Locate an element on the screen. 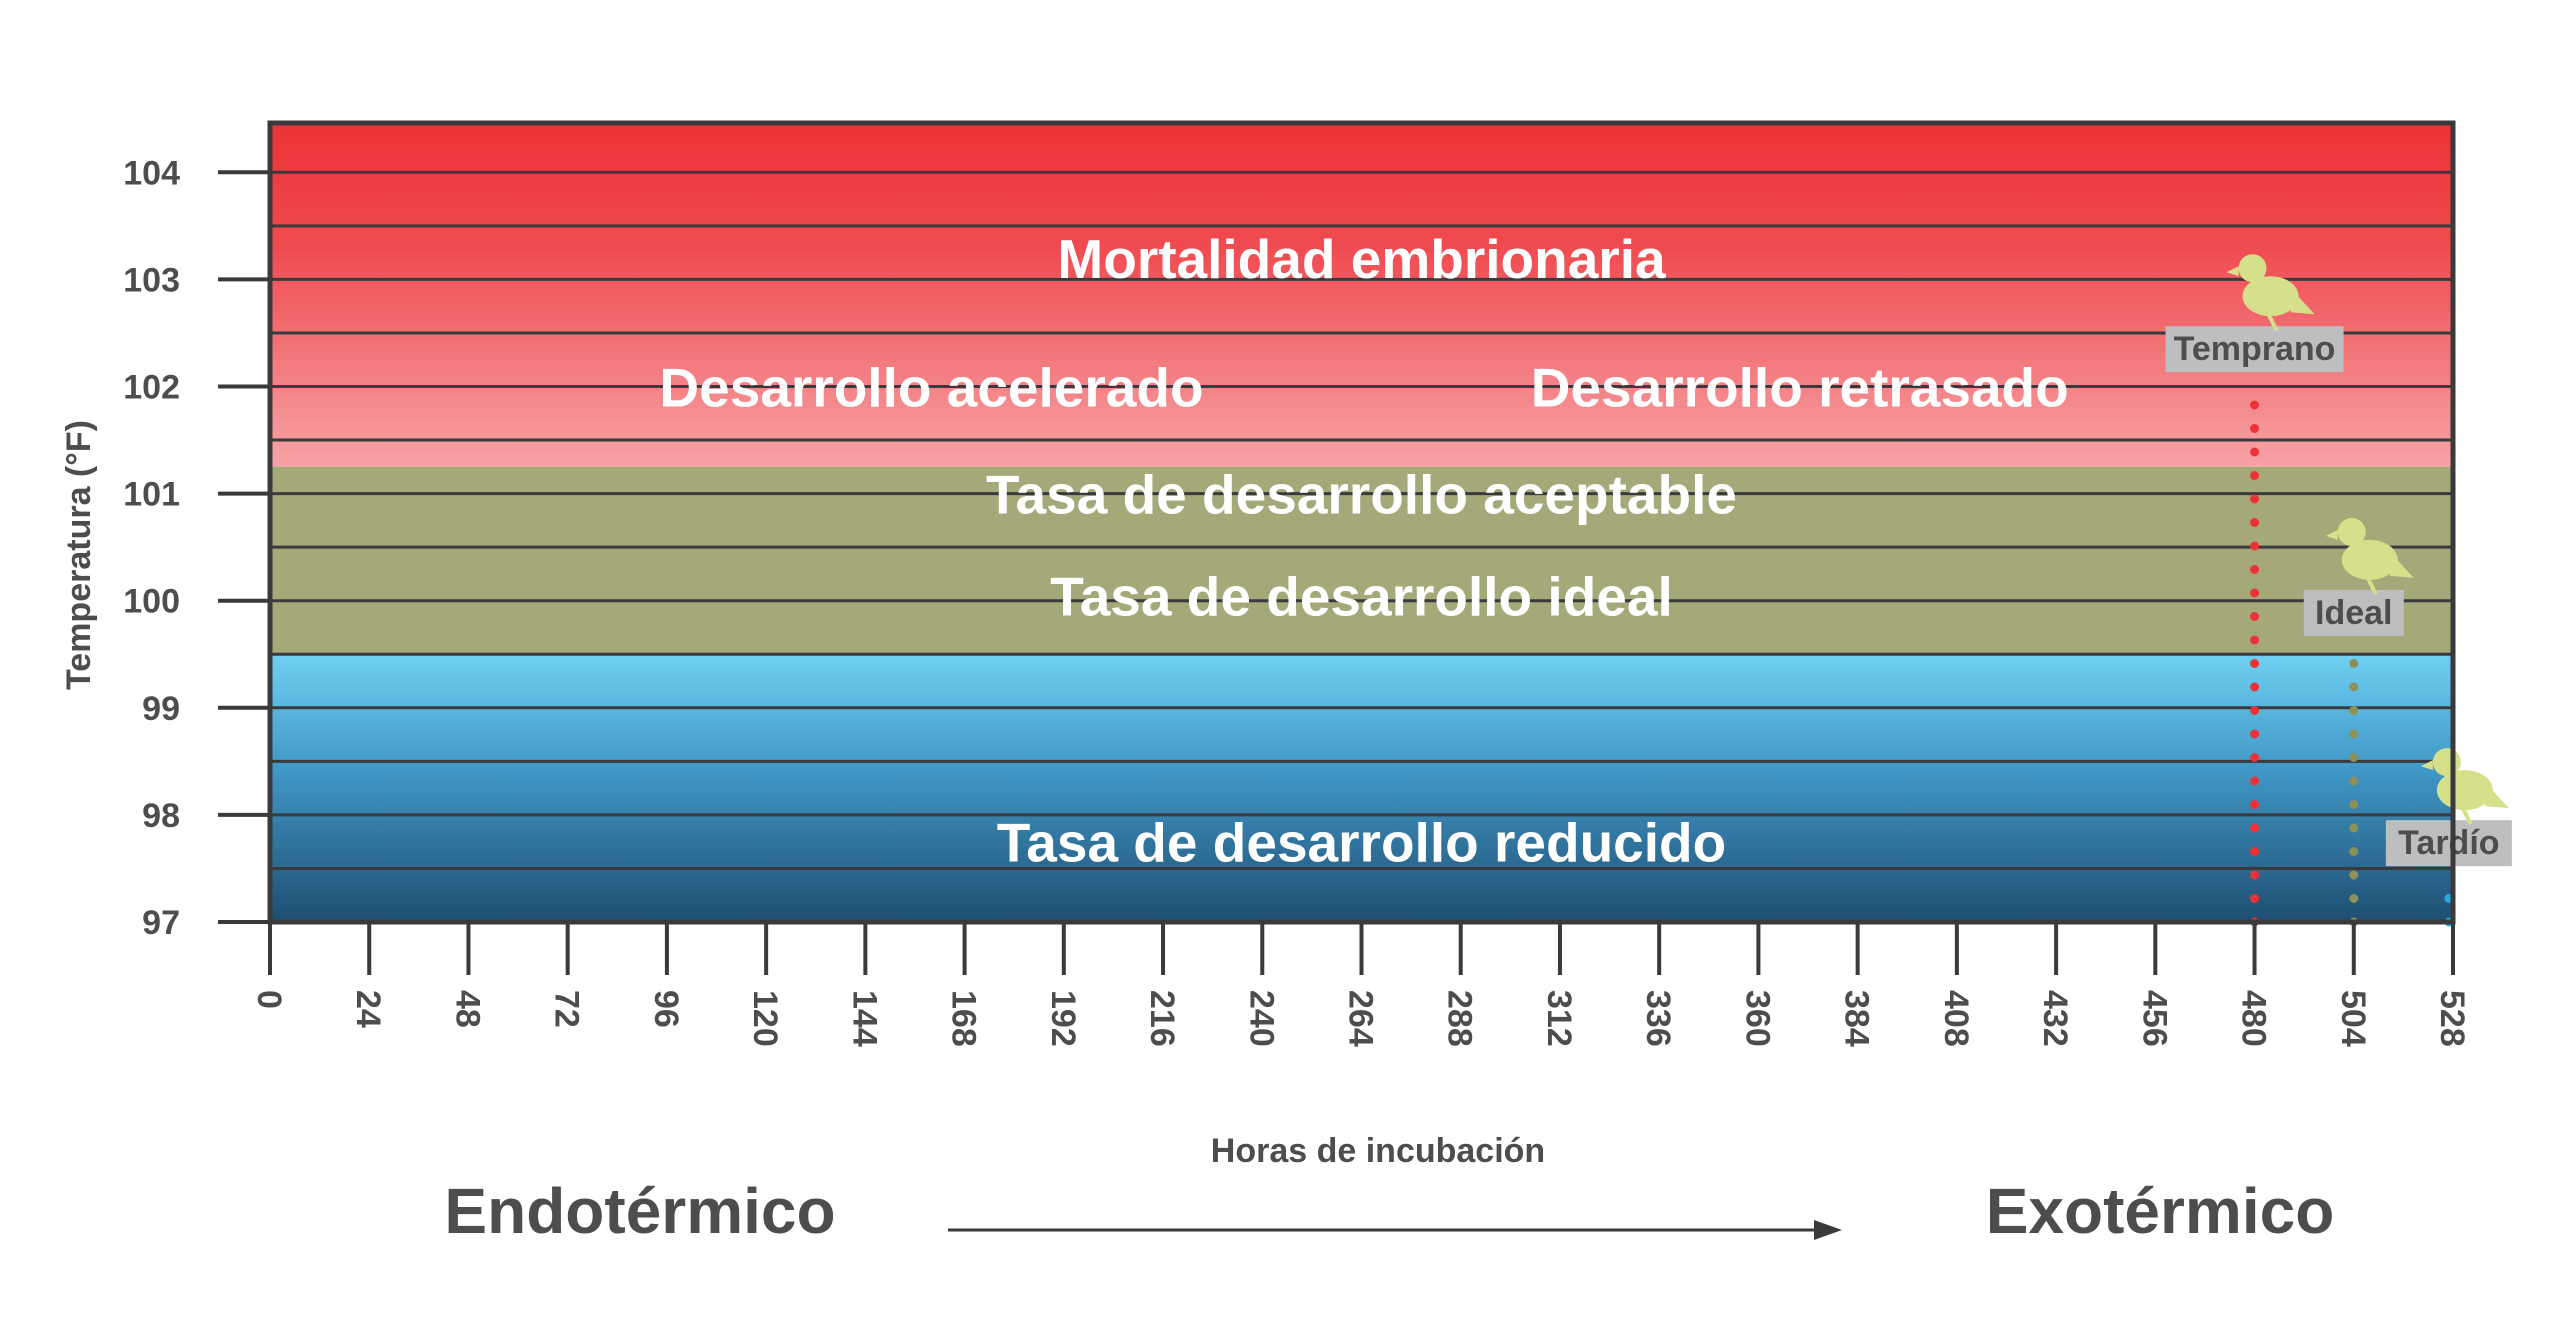  x-tick-label: 432 is located at coordinates (2055, 1018).